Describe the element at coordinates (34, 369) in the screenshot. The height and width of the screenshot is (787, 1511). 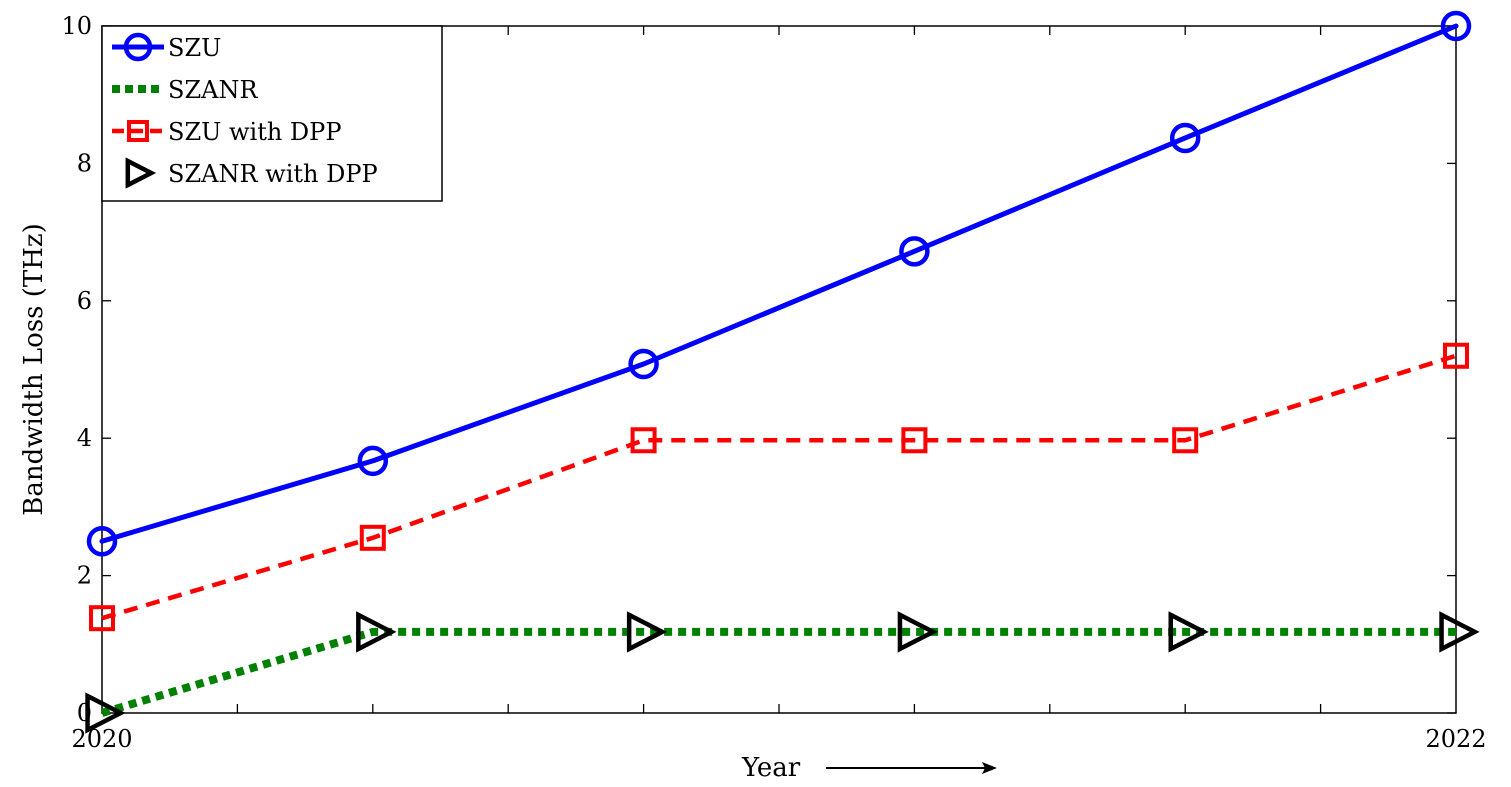
I see `y-axis-title: Bandwidth Loss (THz)` at that location.